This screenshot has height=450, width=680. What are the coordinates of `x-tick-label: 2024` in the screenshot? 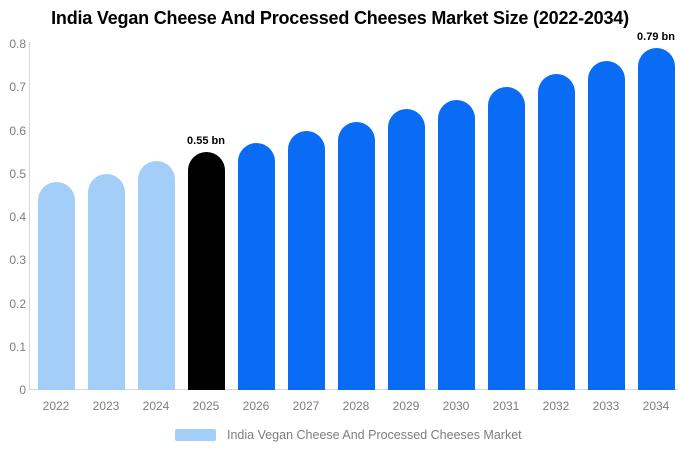 It's located at (156, 406).